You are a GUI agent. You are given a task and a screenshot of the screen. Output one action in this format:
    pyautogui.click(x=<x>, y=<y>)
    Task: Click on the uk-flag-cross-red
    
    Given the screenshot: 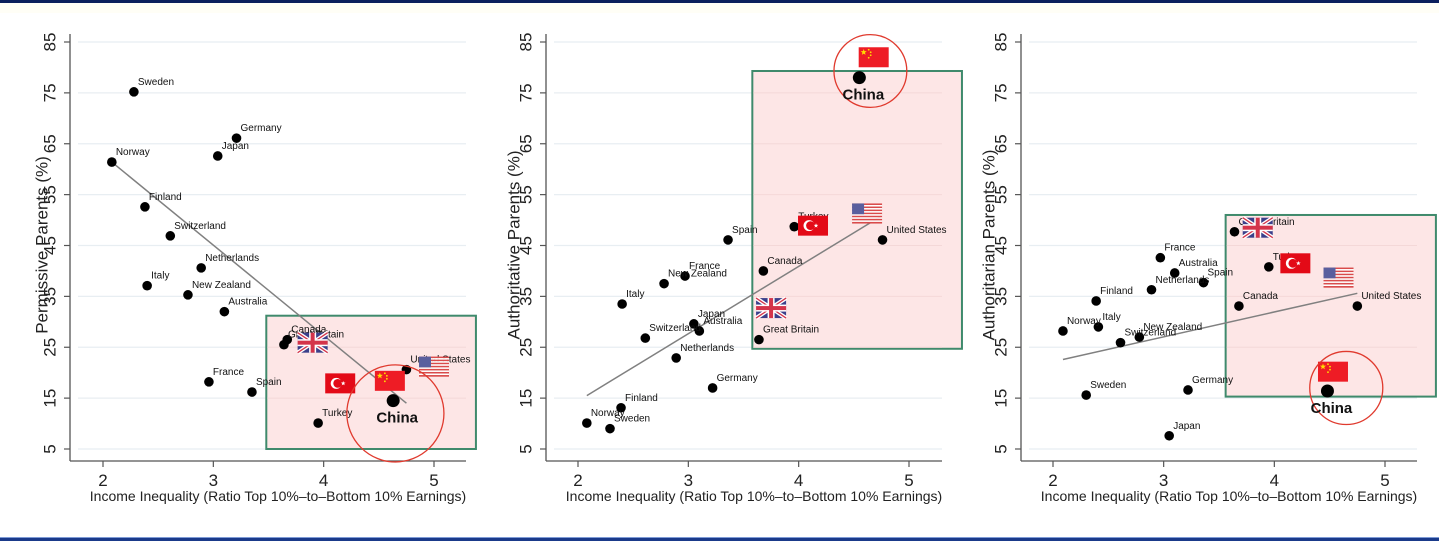 What is the action you would take?
    pyautogui.click(x=312, y=342)
    